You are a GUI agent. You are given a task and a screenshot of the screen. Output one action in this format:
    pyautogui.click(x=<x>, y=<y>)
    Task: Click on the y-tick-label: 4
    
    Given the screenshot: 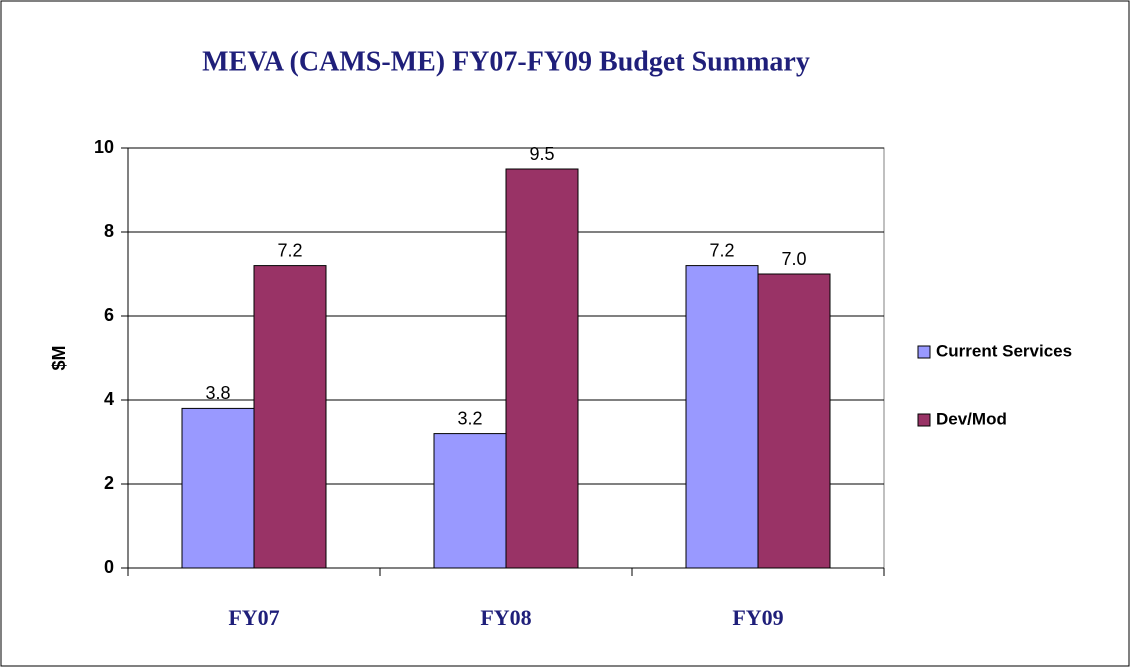 What is the action you would take?
    pyautogui.click(x=109, y=399)
    